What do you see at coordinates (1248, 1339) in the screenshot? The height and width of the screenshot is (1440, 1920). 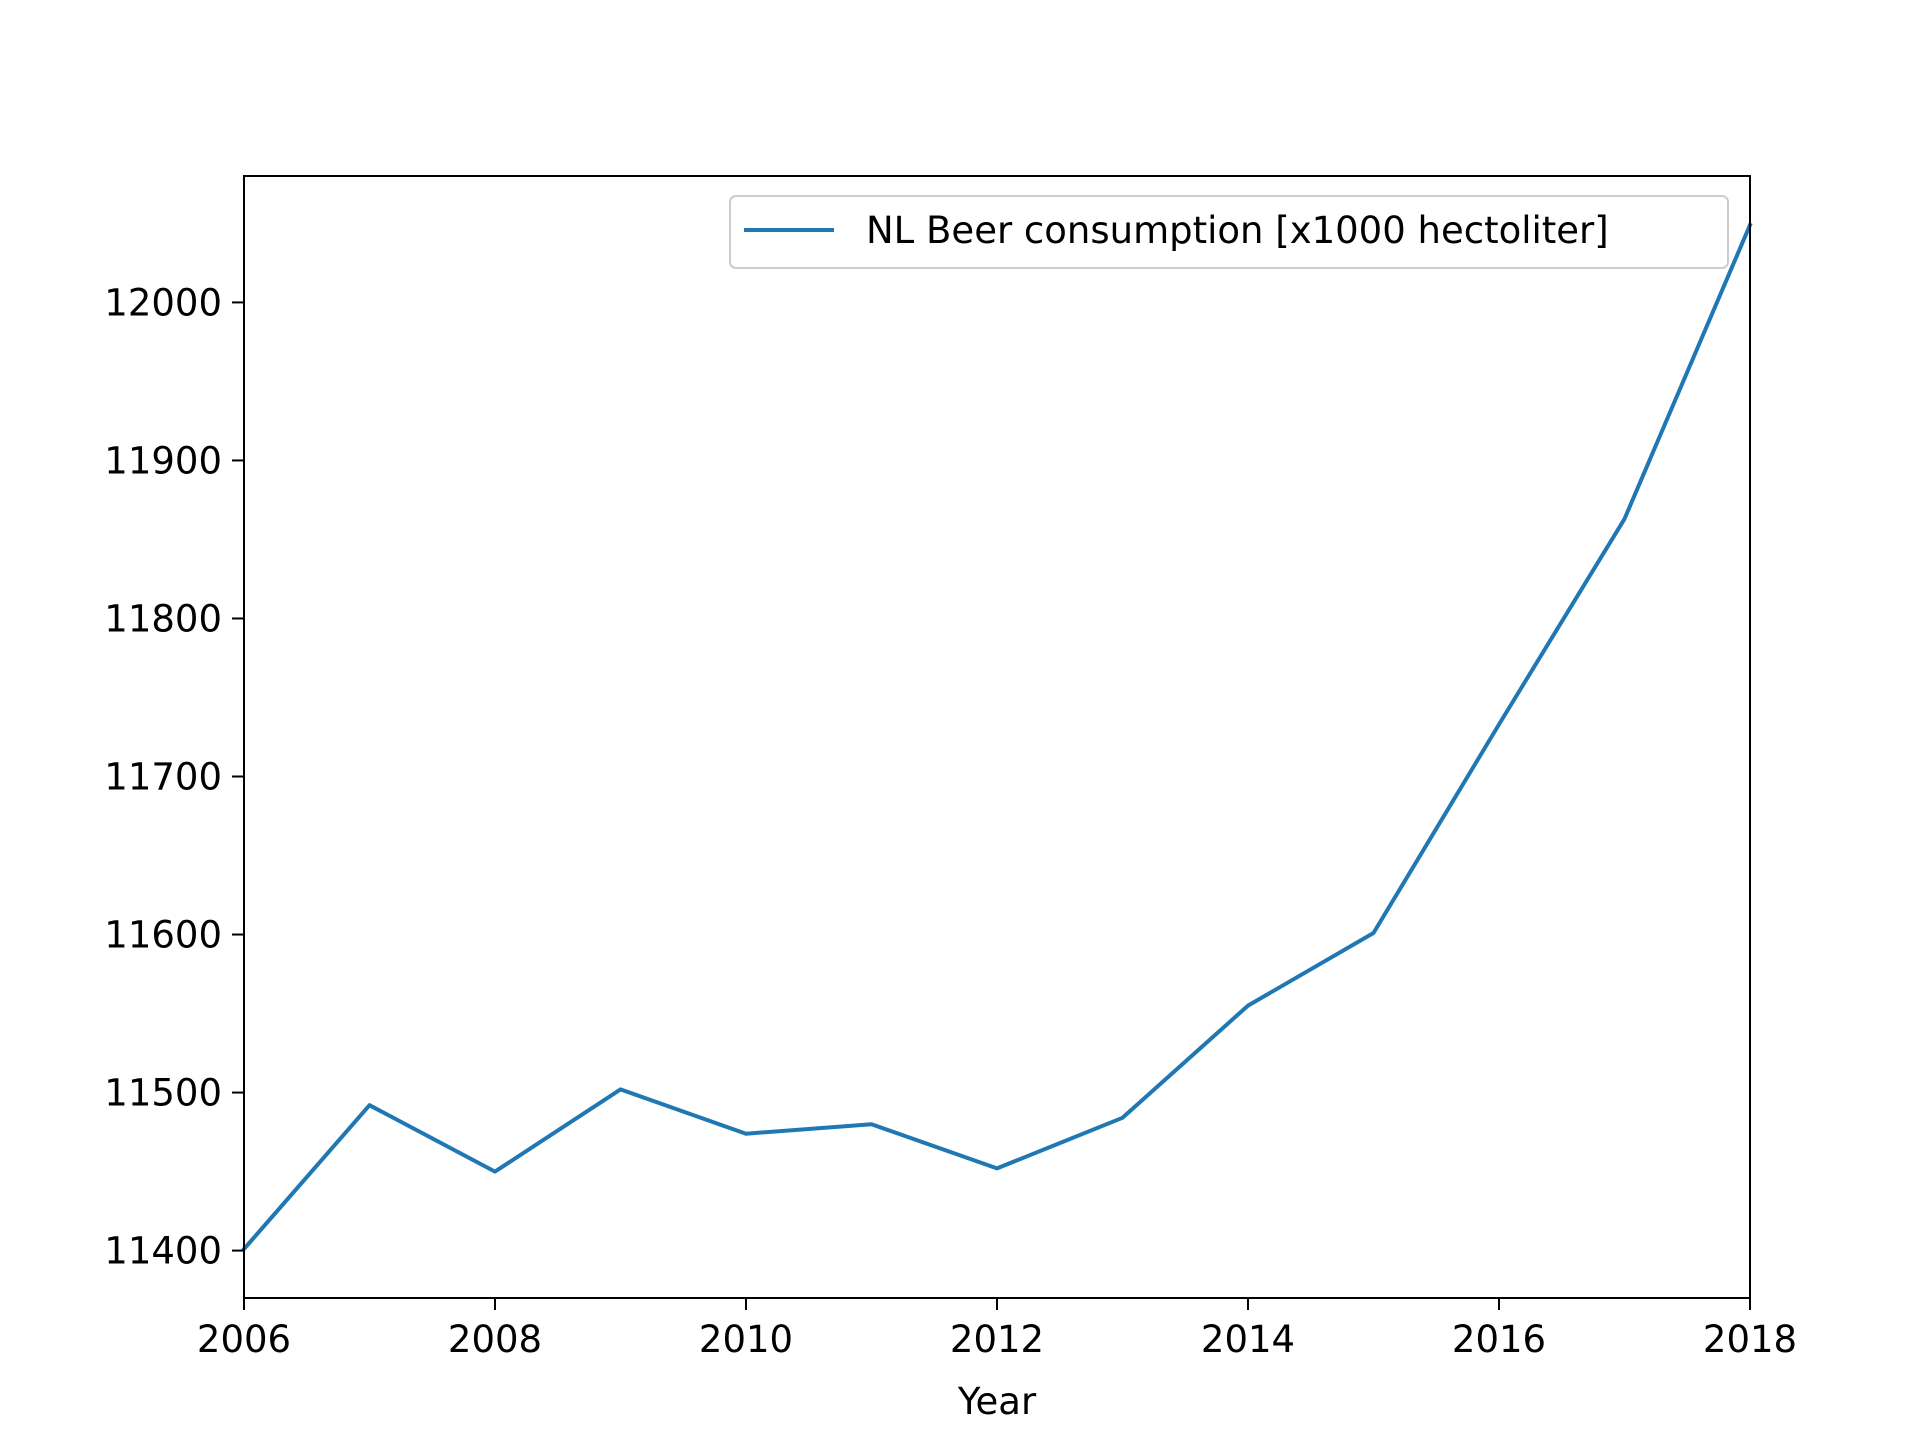 I see `x-tick-label: 2014` at bounding box center [1248, 1339].